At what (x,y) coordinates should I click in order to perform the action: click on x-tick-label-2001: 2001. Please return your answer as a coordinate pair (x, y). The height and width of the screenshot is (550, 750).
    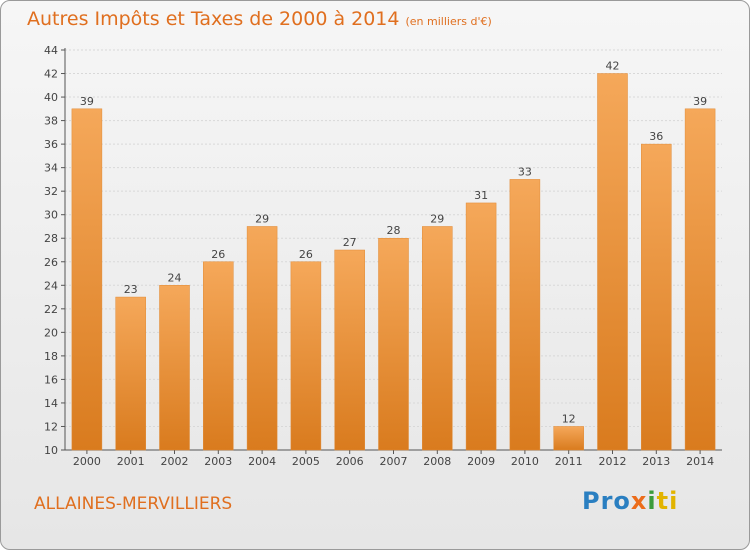
    Looking at the image, I should click on (131, 461).